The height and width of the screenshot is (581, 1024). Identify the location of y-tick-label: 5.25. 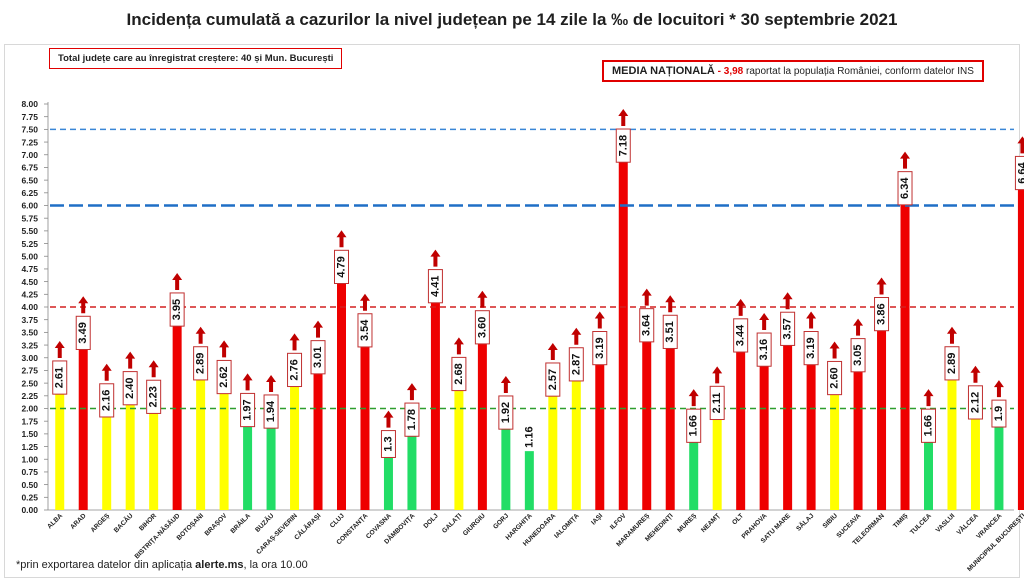
(29, 244).